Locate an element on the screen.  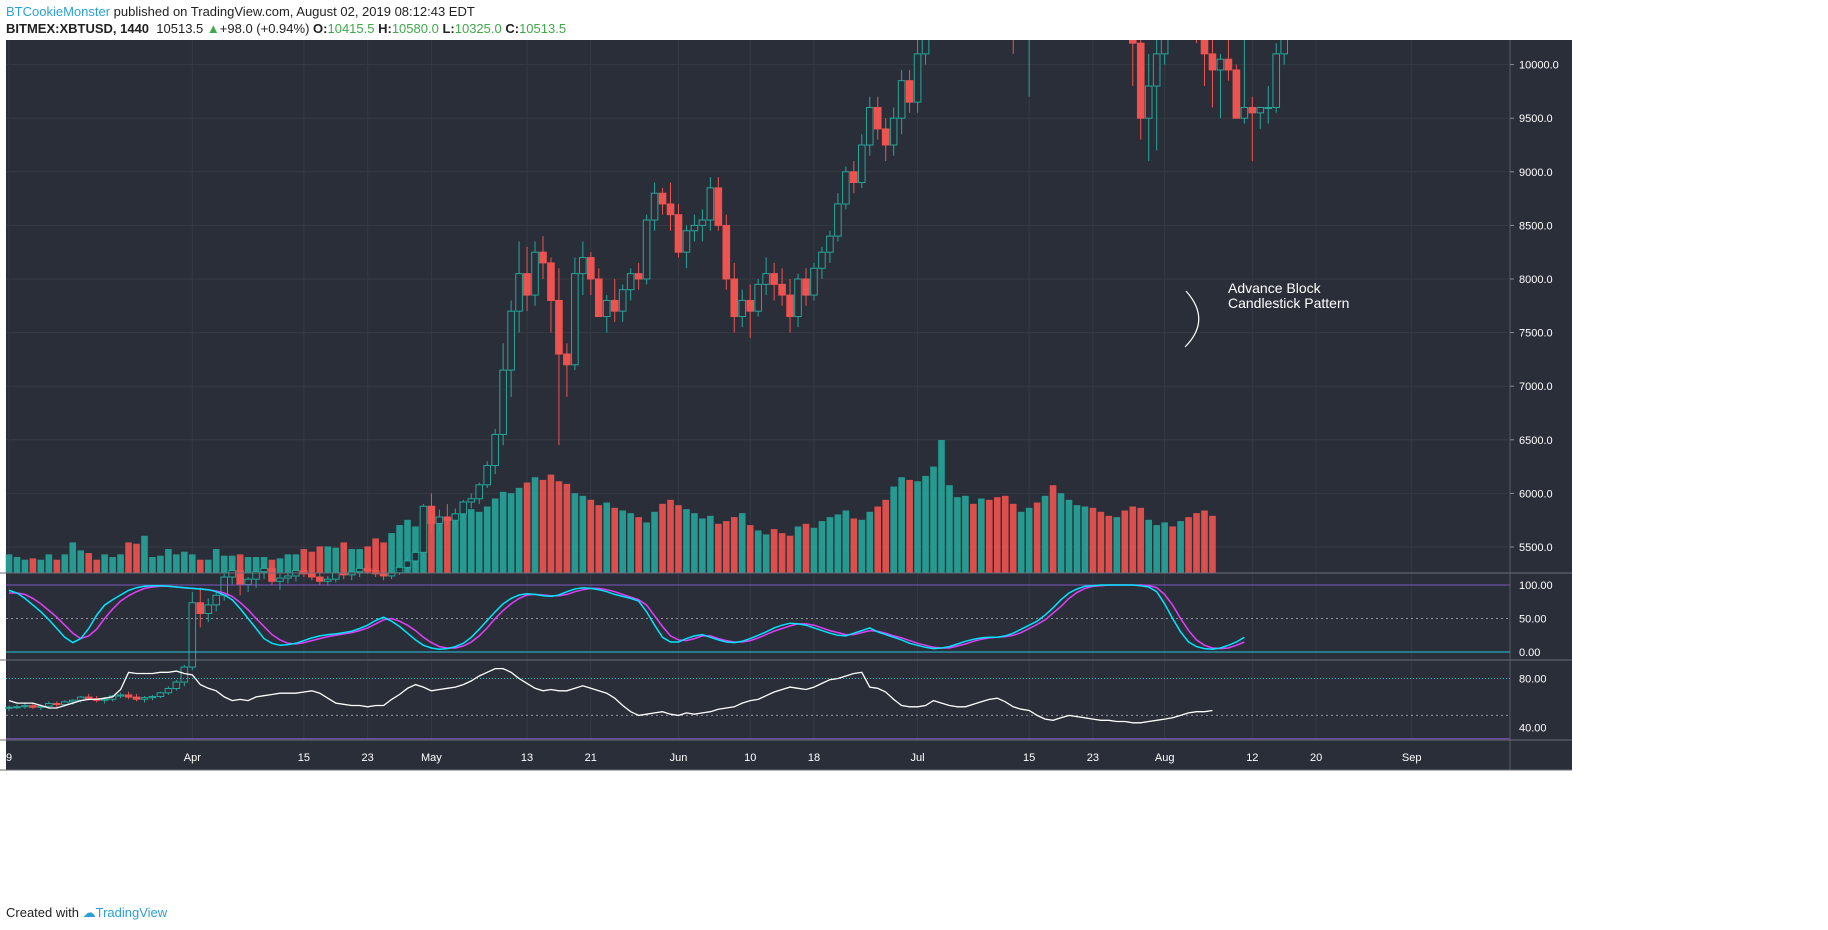
price-tick-label: 6000.0 is located at coordinates (1536, 494).